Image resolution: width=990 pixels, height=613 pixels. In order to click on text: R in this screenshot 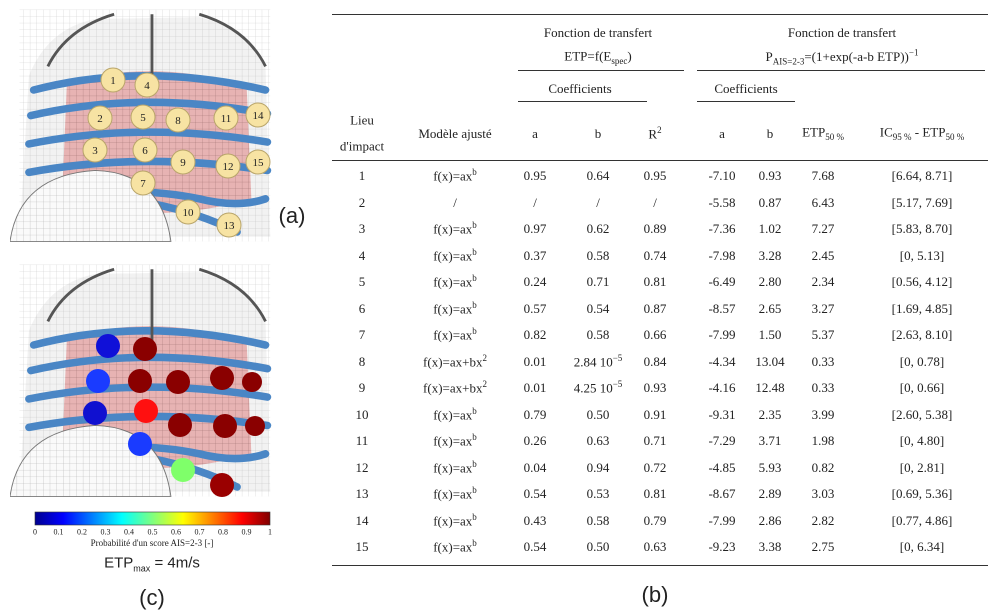, I will do `click(653, 134)`.